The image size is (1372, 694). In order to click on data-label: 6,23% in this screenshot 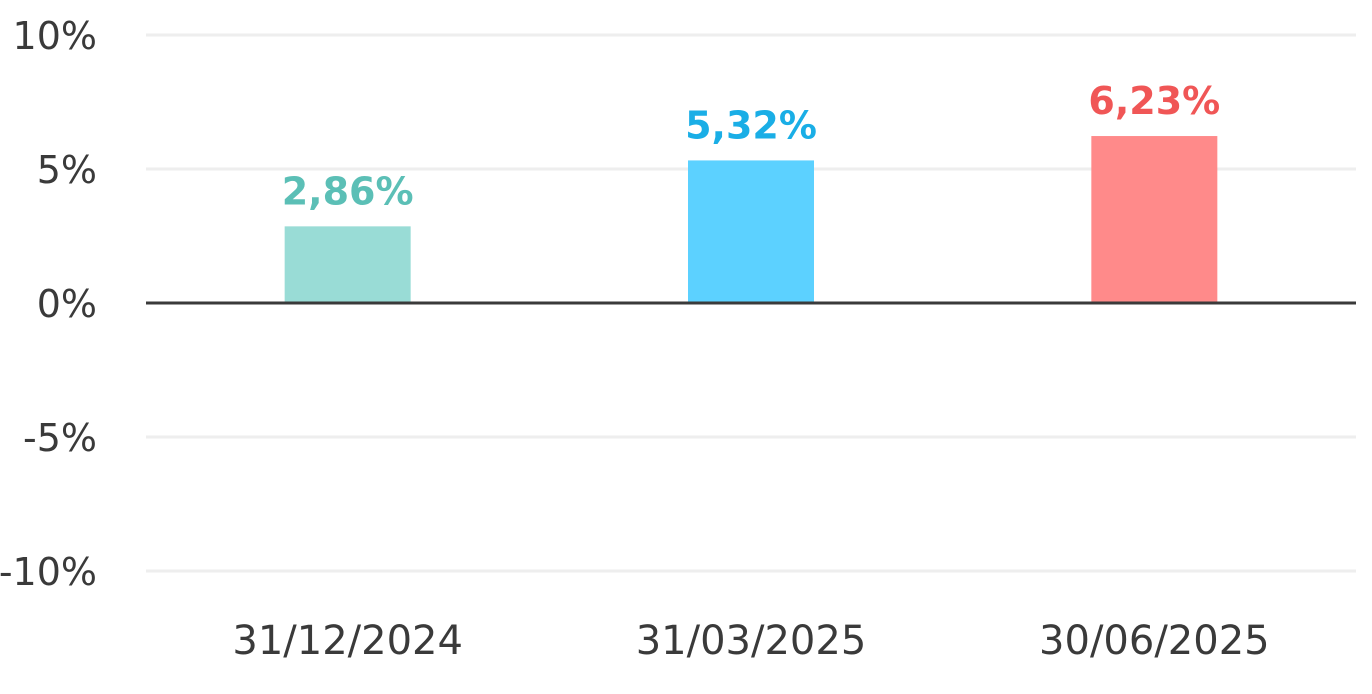, I will do `click(1154, 101)`.